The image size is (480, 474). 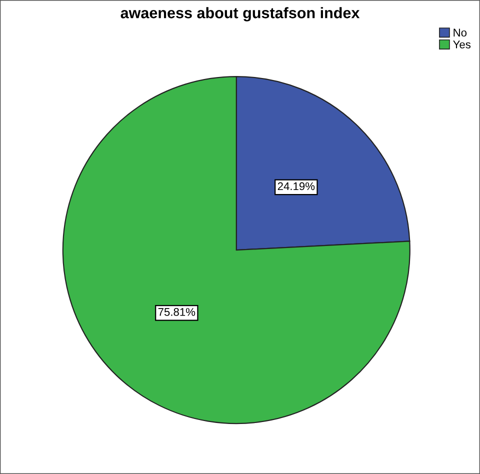 What do you see at coordinates (240, 14) in the screenshot?
I see `chart-title: awaeness about gustafson index` at bounding box center [240, 14].